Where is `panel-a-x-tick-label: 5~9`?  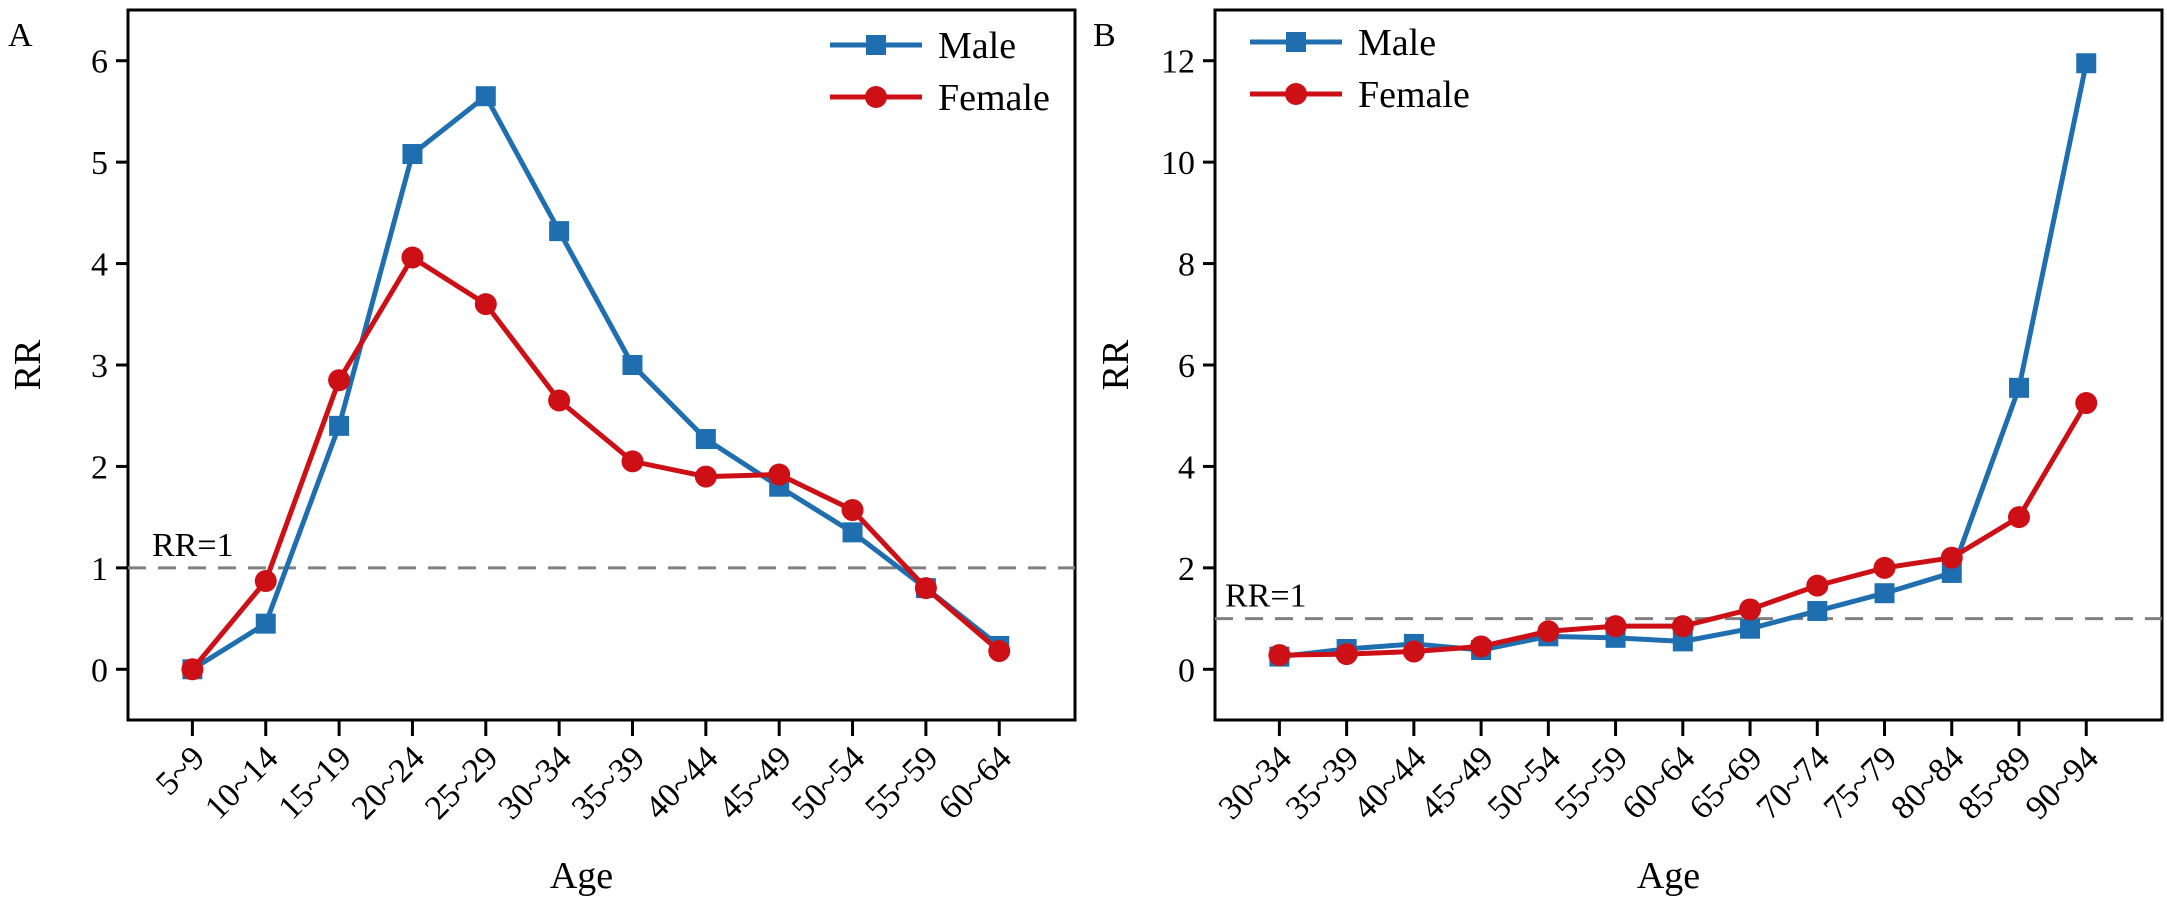 panel-a-x-tick-label: 5~9 is located at coordinates (180, 770).